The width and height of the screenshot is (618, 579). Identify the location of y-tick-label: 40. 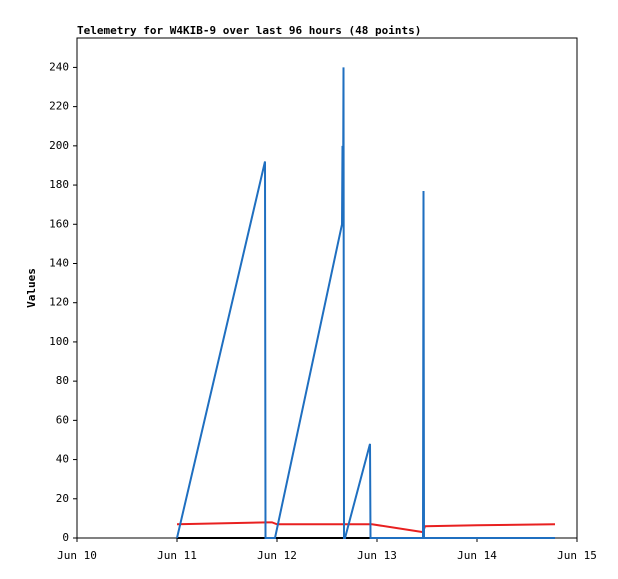
(62, 459).